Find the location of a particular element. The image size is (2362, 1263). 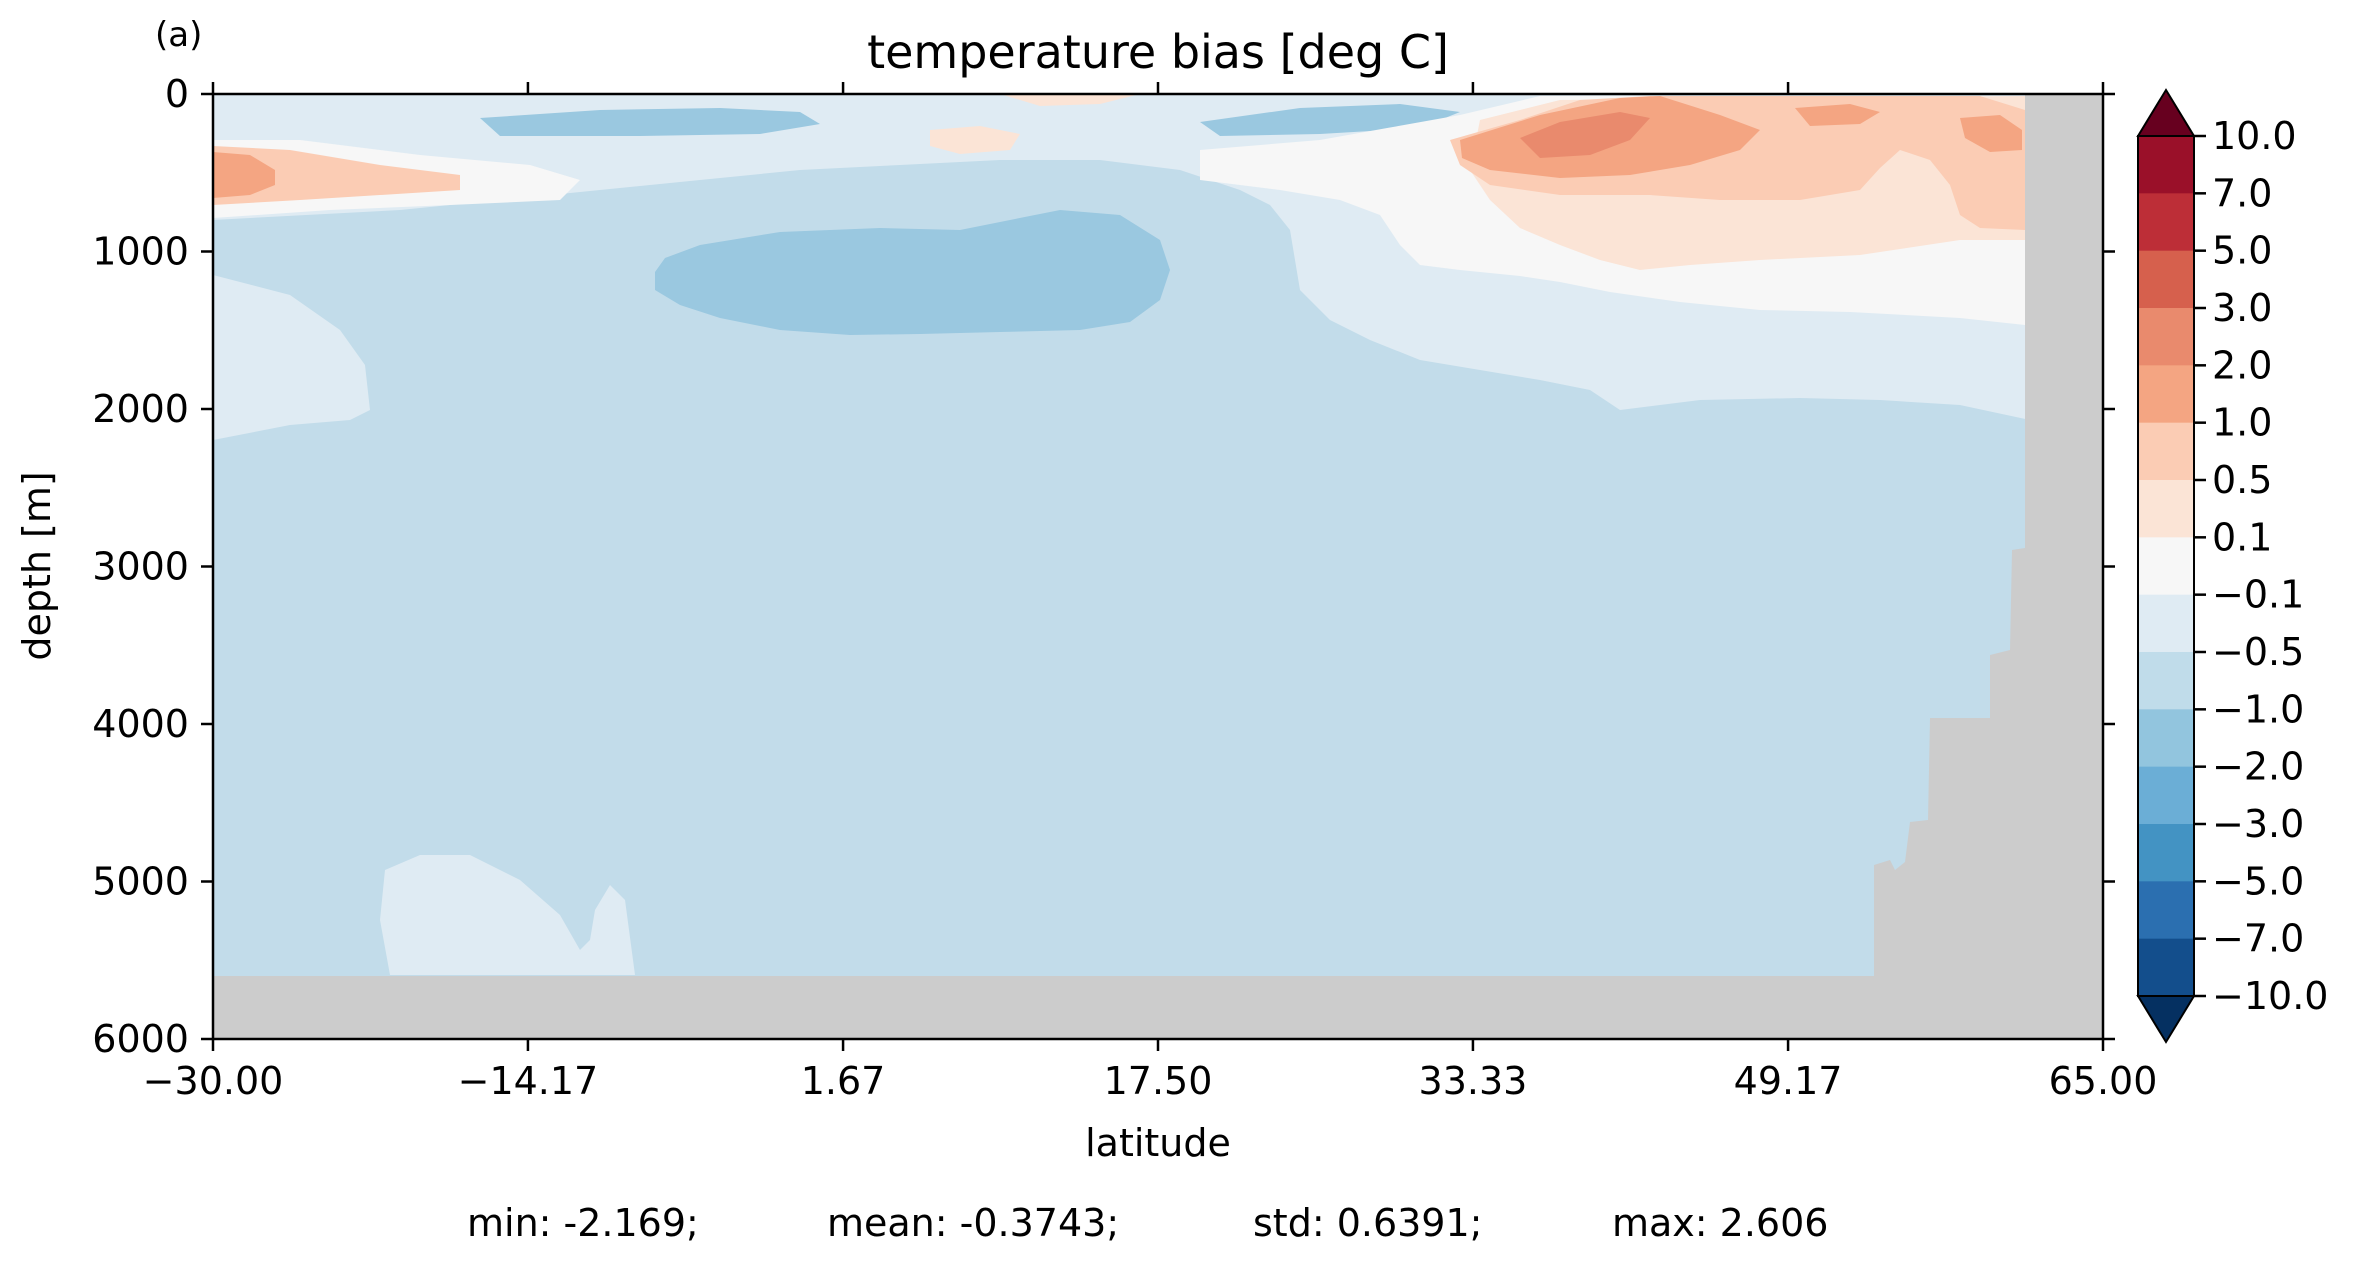

x-tick-label: 33.33 is located at coordinates (1473, 1081).